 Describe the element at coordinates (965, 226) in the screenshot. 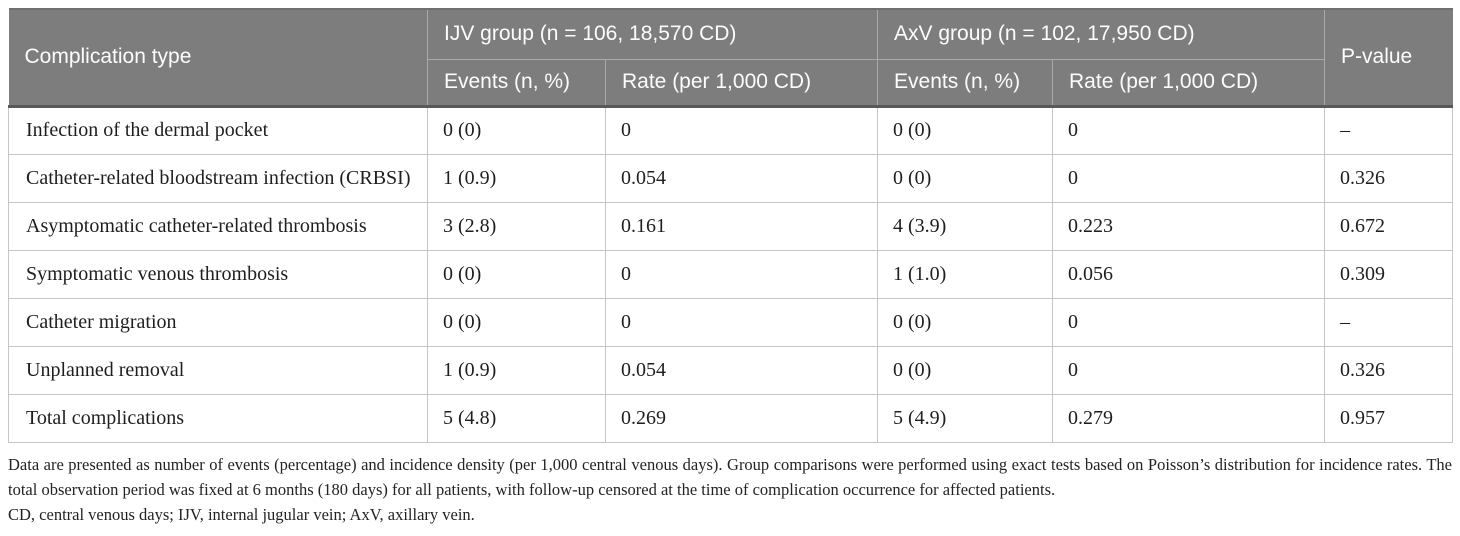

I see `cell-axv-events: 4 (3.9)` at that location.